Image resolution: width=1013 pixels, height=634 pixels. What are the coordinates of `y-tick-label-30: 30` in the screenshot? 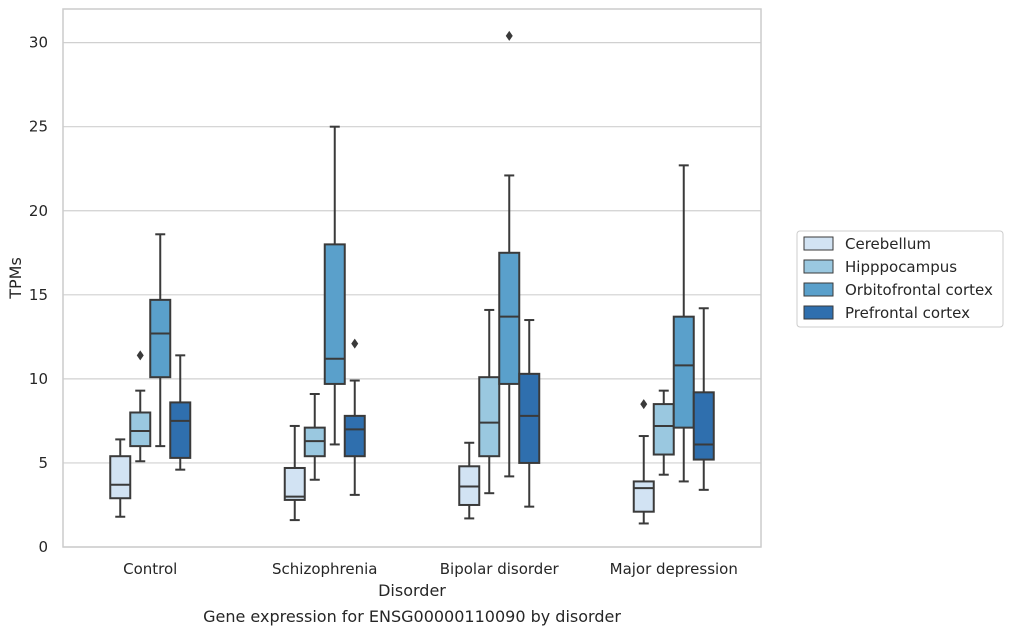 It's located at (38, 43).